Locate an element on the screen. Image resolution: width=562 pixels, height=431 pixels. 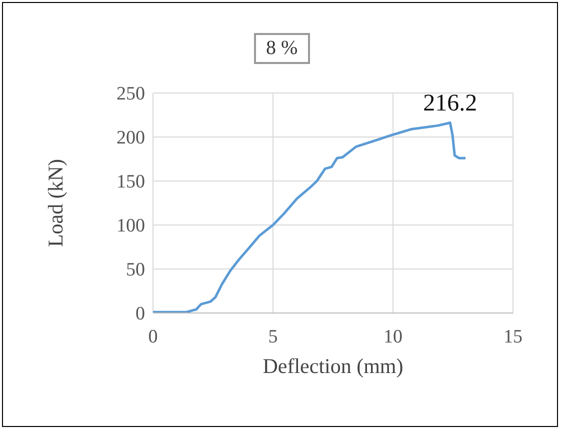
y-tick-label: 200 is located at coordinates (130, 138).